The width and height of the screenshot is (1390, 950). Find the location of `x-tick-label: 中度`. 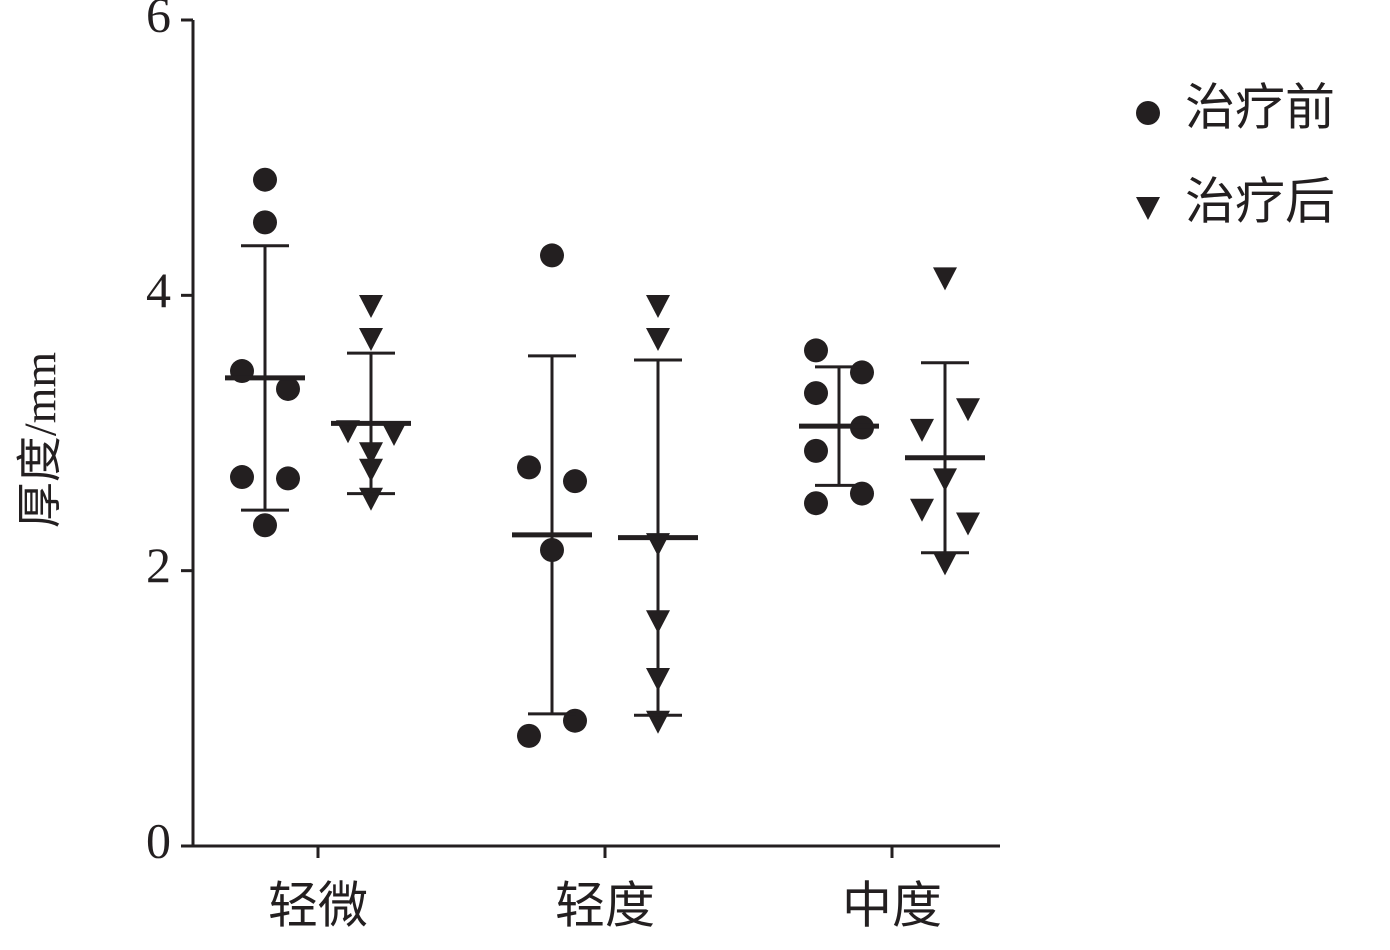

x-tick-label: 中度 is located at coordinates (892, 905).